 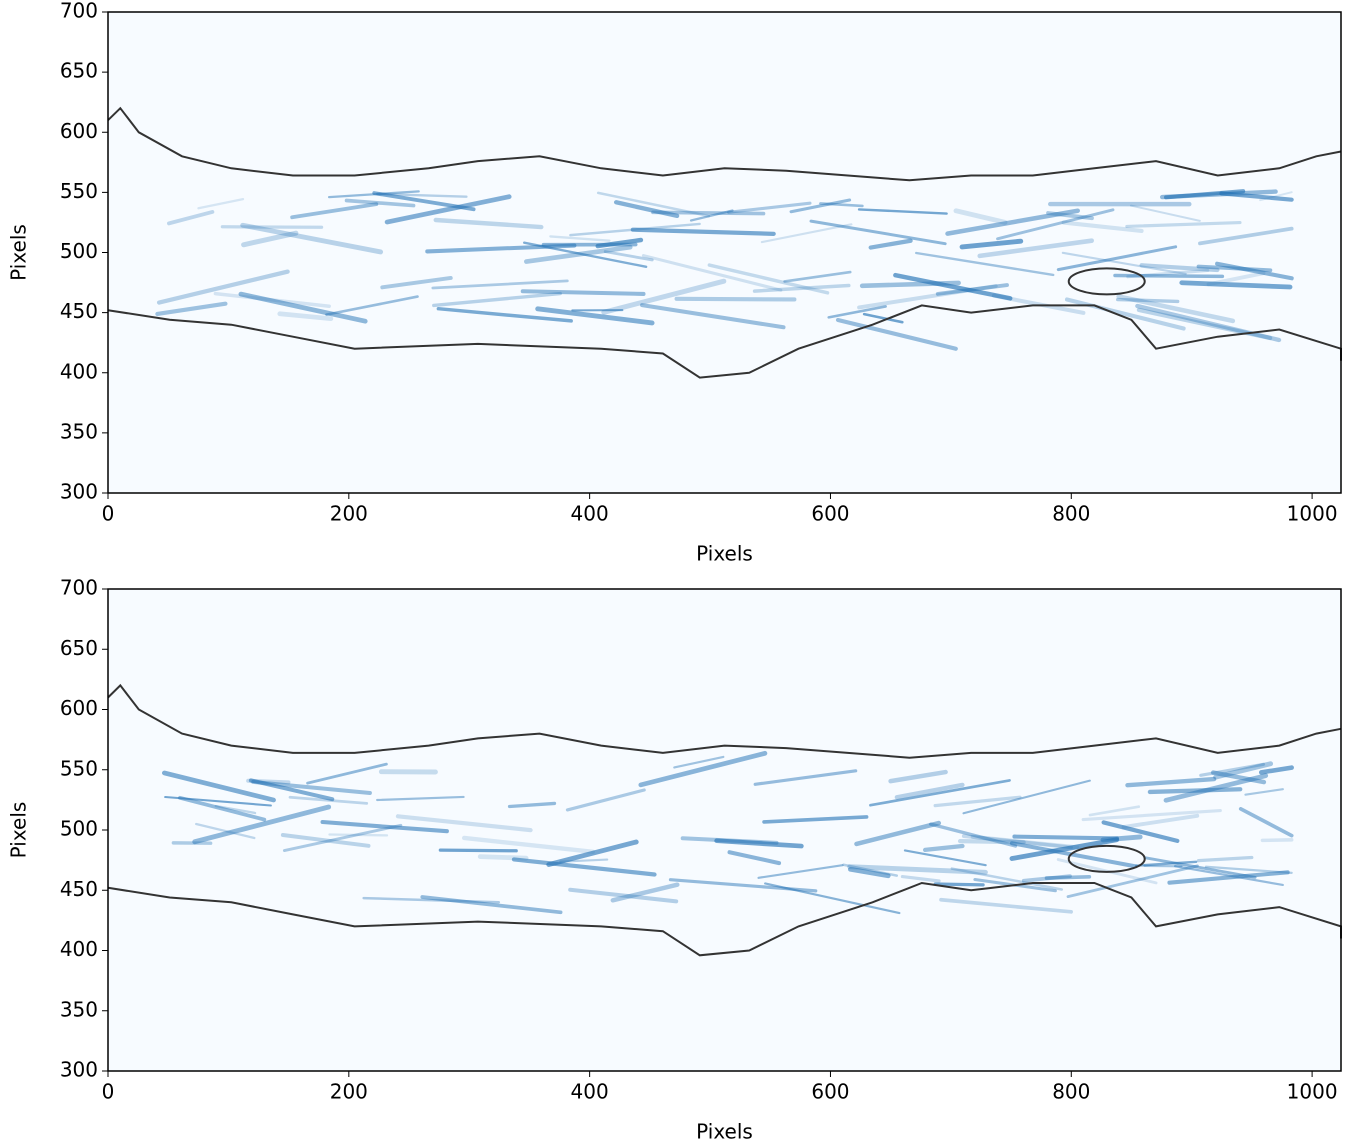 What do you see at coordinates (79, 311) in the screenshot?
I see `y-tick-label: 450` at bounding box center [79, 311].